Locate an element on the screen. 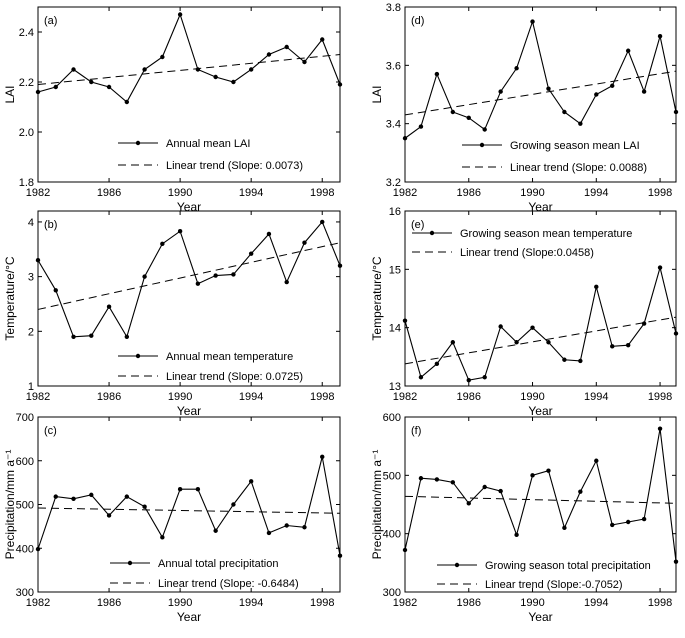 Image resolution: width=685 pixels, height=638 pixels. y-tick-label: 2.4 is located at coordinates (26, 33).